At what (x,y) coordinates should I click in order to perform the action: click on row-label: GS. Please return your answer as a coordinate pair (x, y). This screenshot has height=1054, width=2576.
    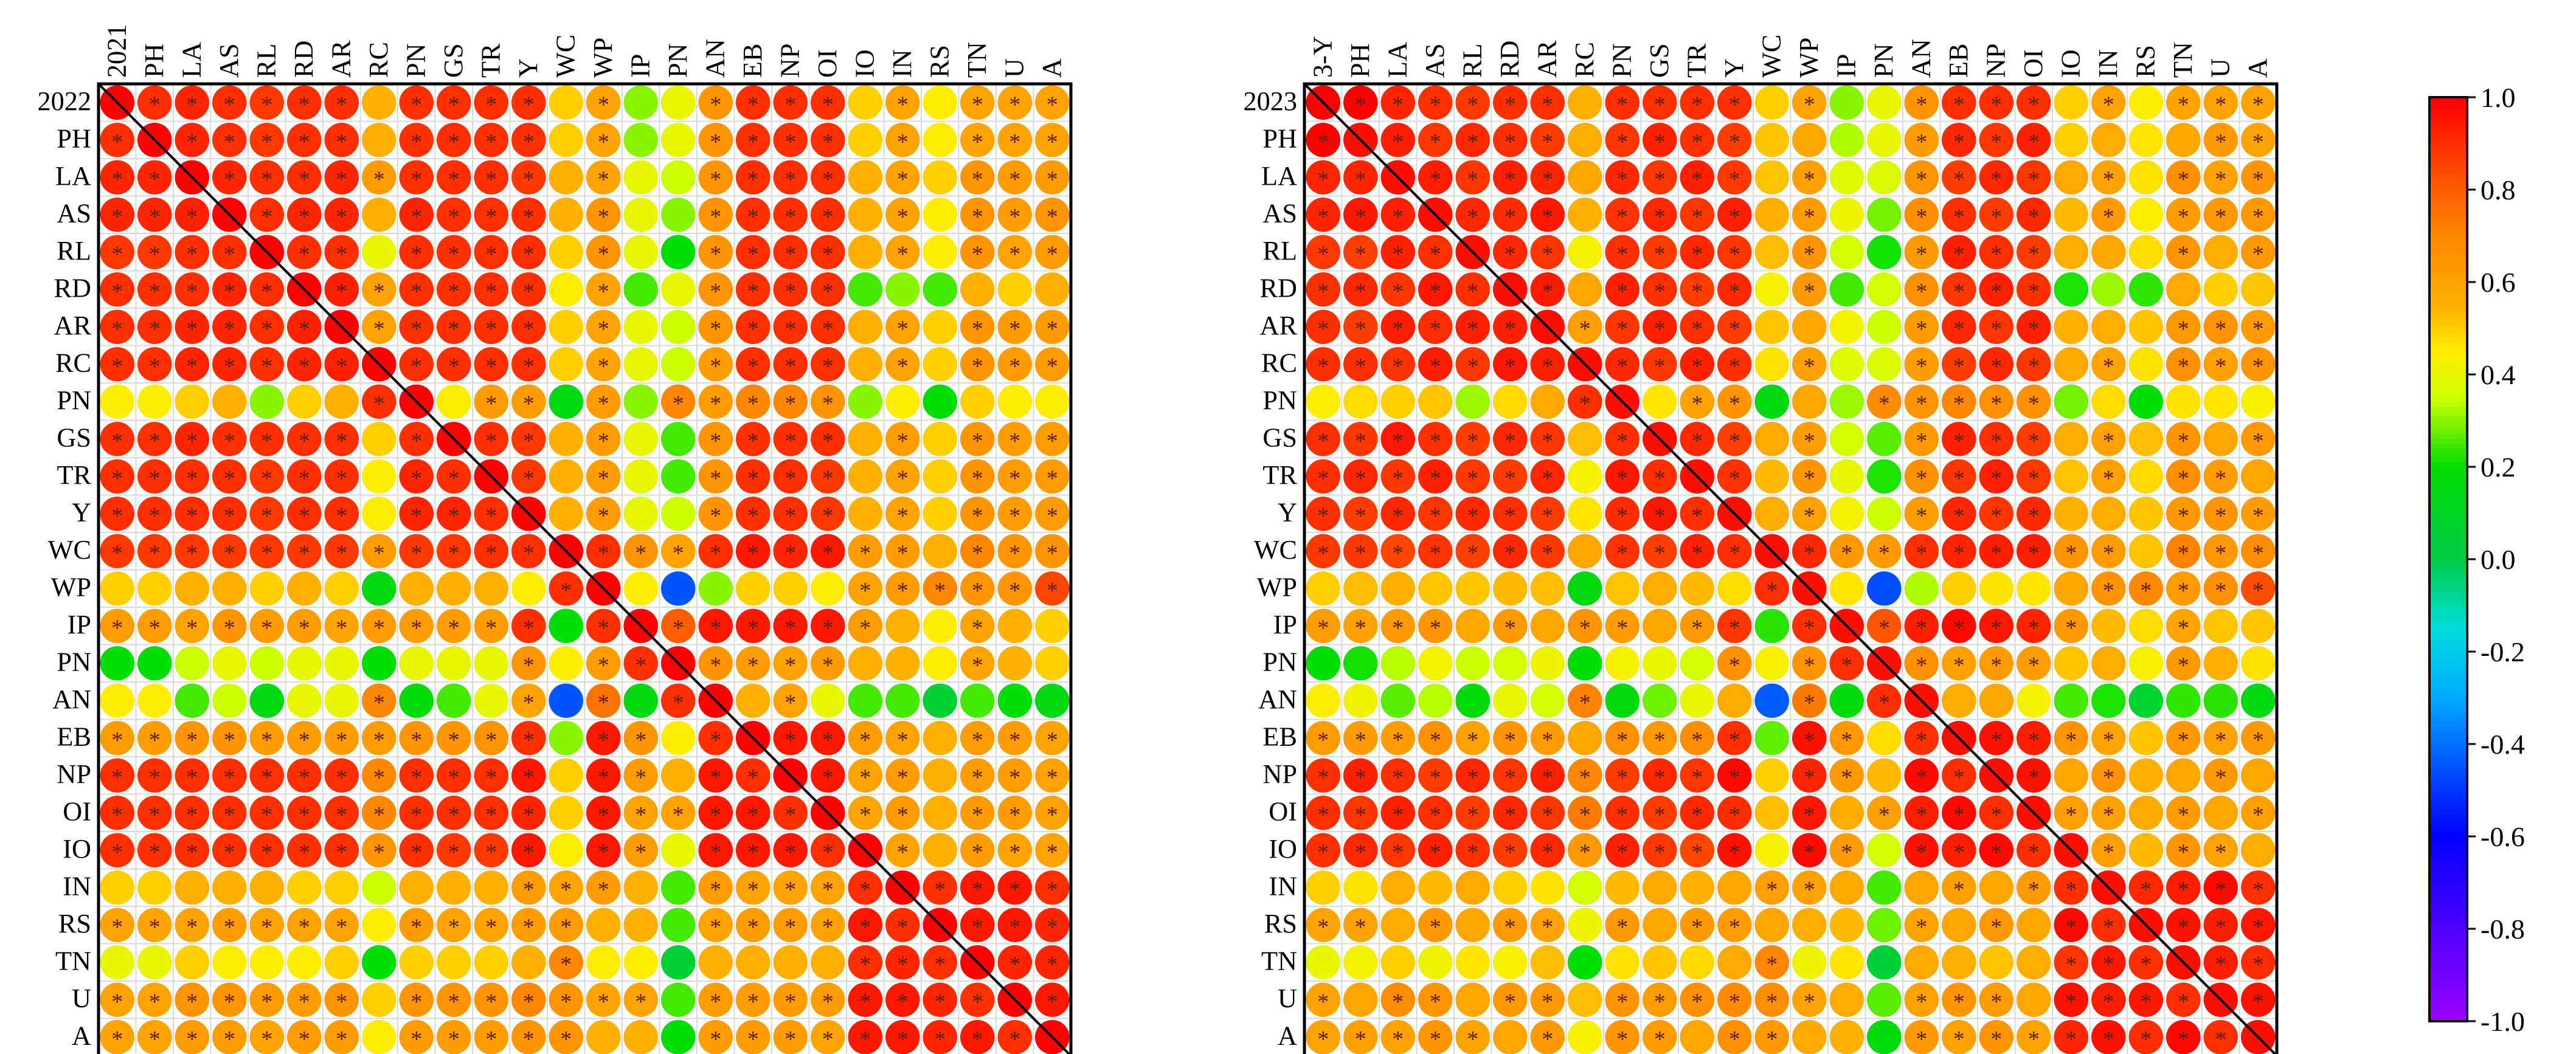
    Looking at the image, I should click on (74, 438).